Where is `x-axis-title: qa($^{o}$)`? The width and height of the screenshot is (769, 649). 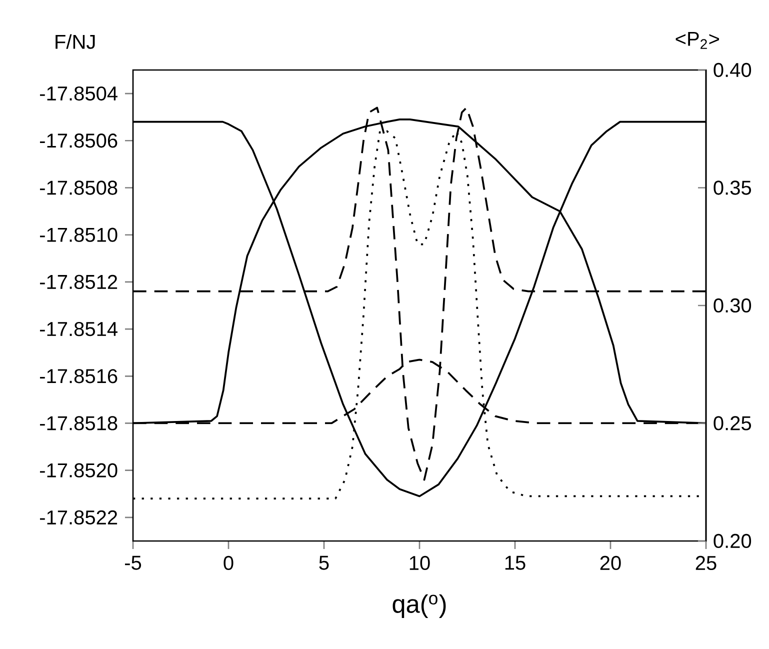
x-axis-title: qa($^{o}$) is located at coordinates (419, 606).